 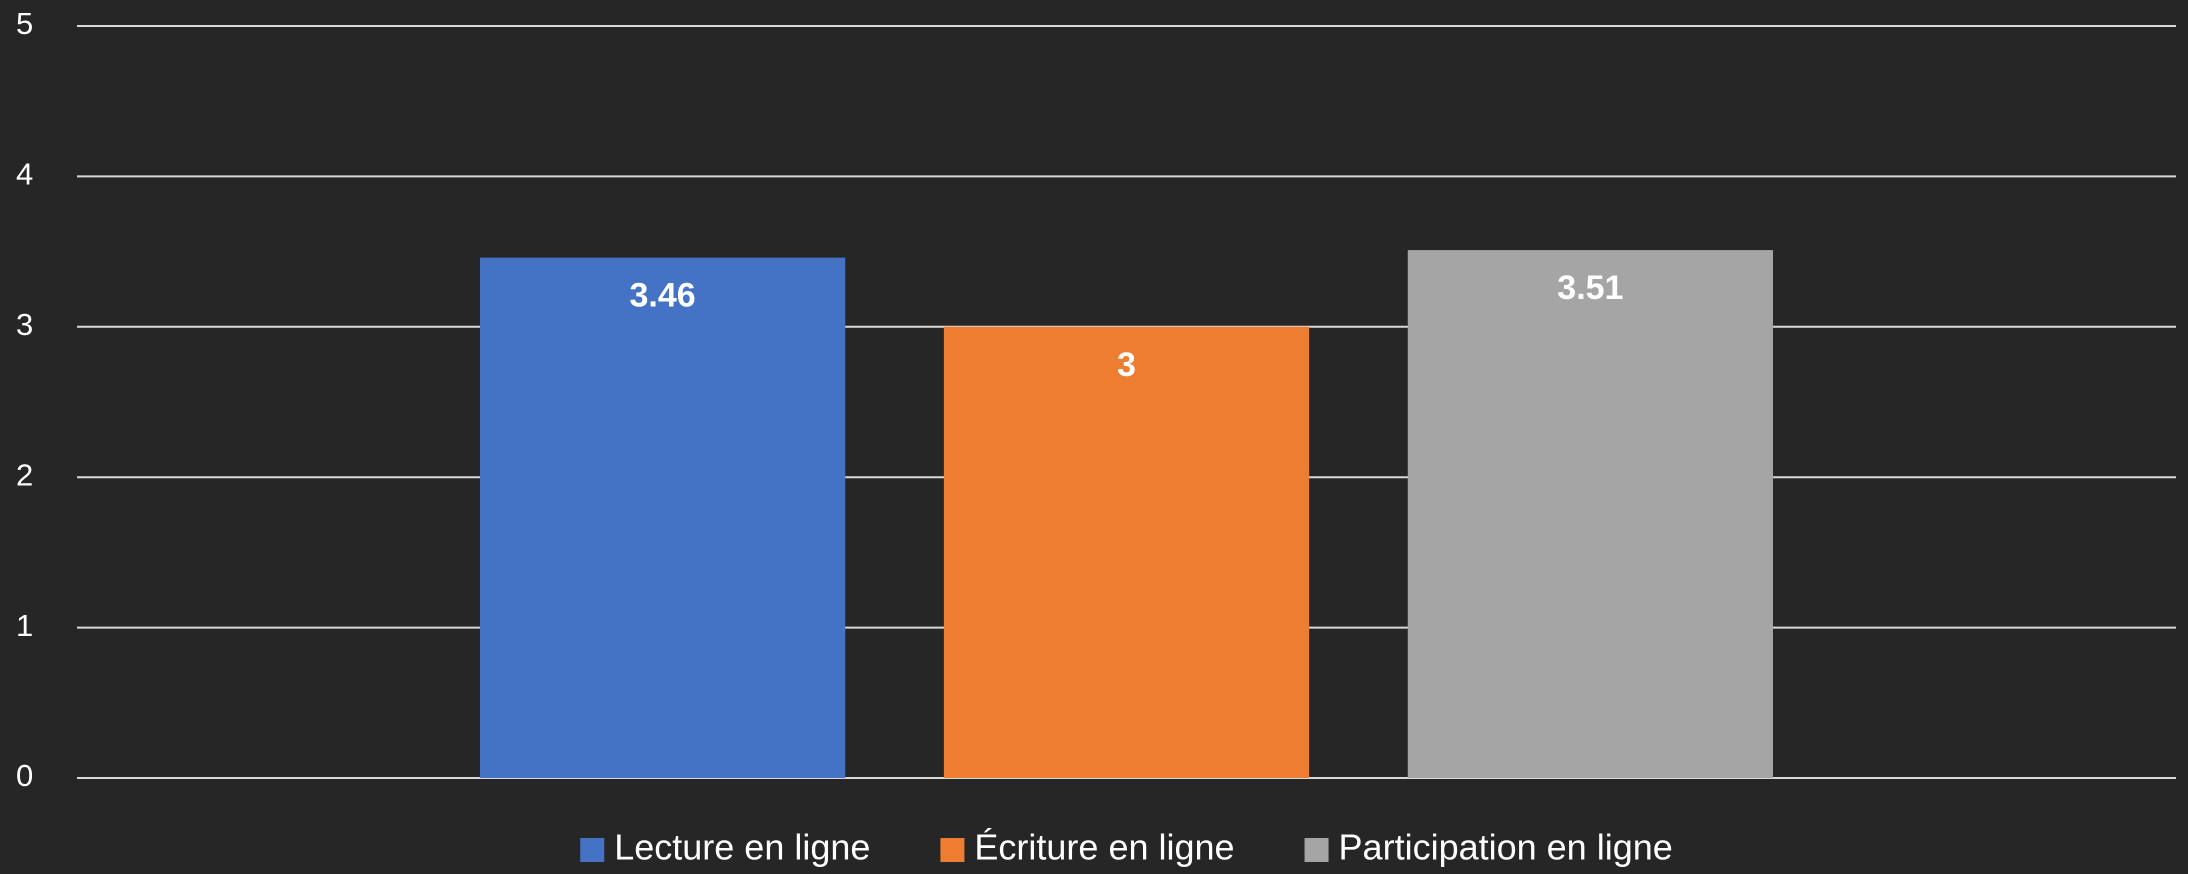 What do you see at coordinates (1104, 847) in the screenshot?
I see `legend-label: Écriture en ligne` at bounding box center [1104, 847].